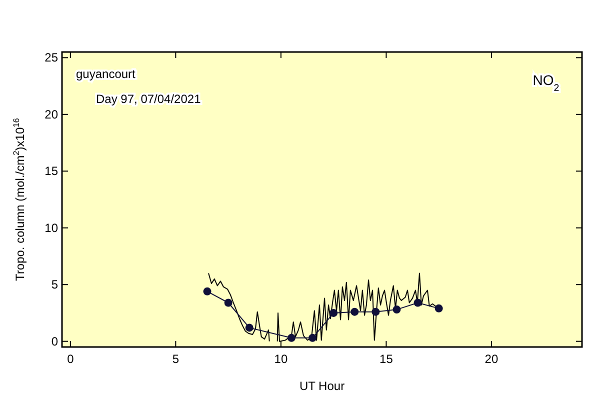 The width and height of the screenshot is (611, 399). What do you see at coordinates (106, 74) in the screenshot?
I see `annotation: guyancourt` at bounding box center [106, 74].